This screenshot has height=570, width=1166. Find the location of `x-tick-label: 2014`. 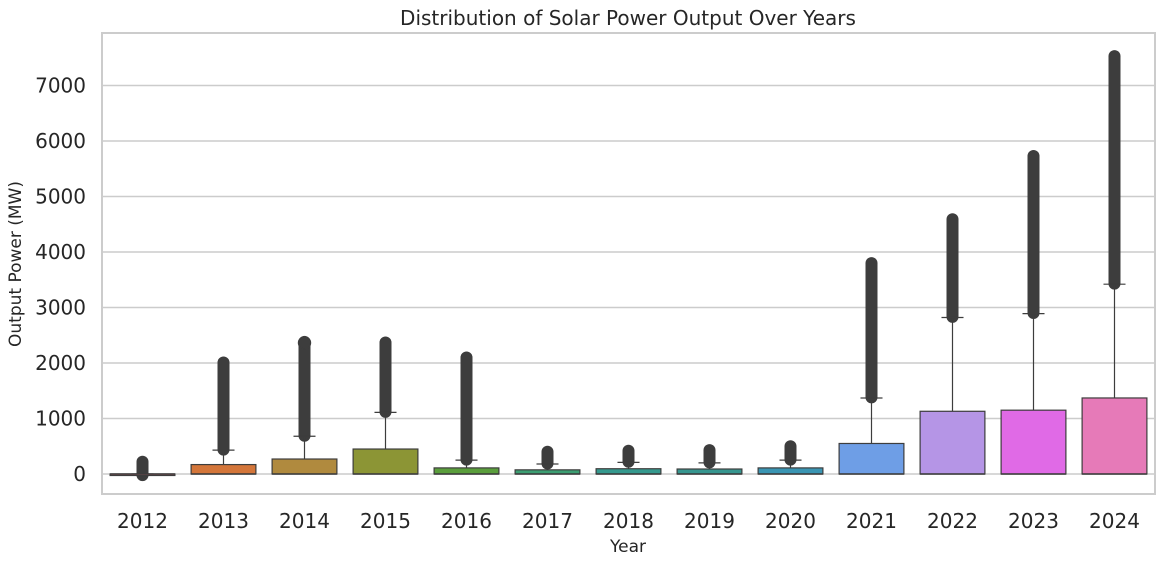

x-tick-label: 2014 is located at coordinates (304, 521).